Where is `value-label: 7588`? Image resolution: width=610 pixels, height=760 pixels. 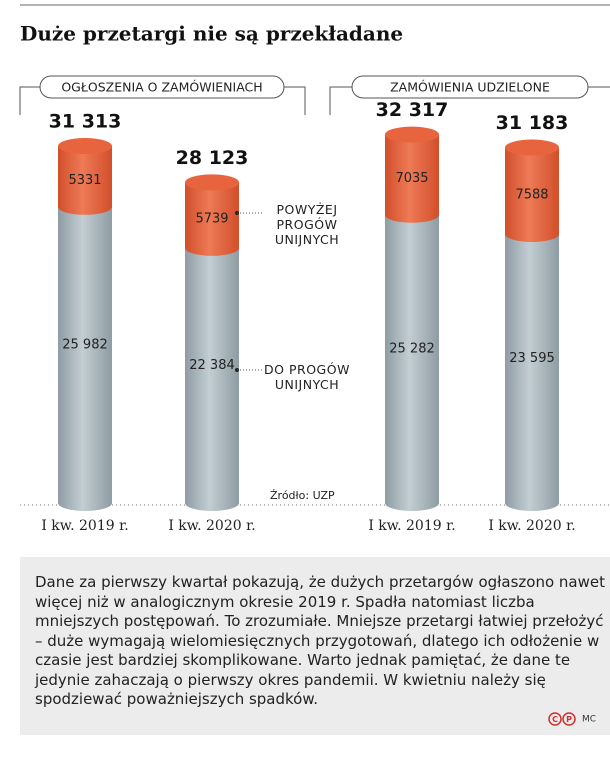
value-label: 7588 is located at coordinates (531, 194).